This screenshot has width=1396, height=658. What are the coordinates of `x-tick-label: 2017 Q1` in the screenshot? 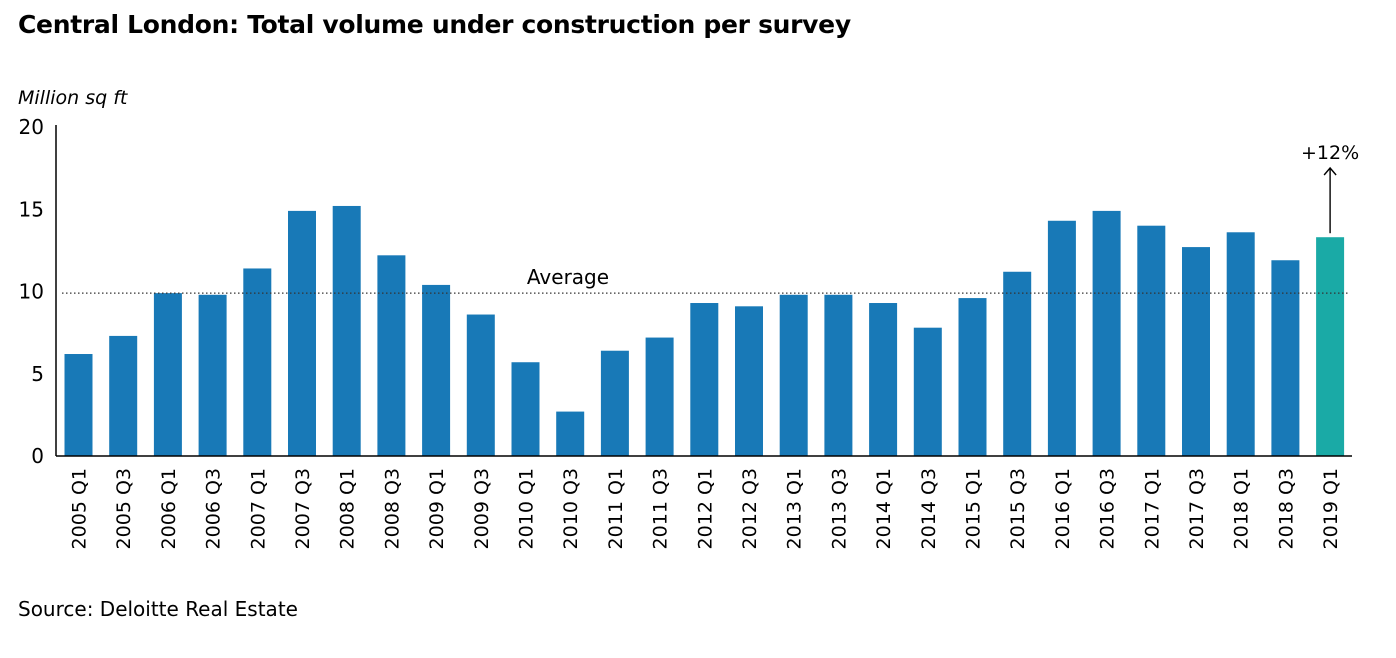 It's located at (1152, 508).